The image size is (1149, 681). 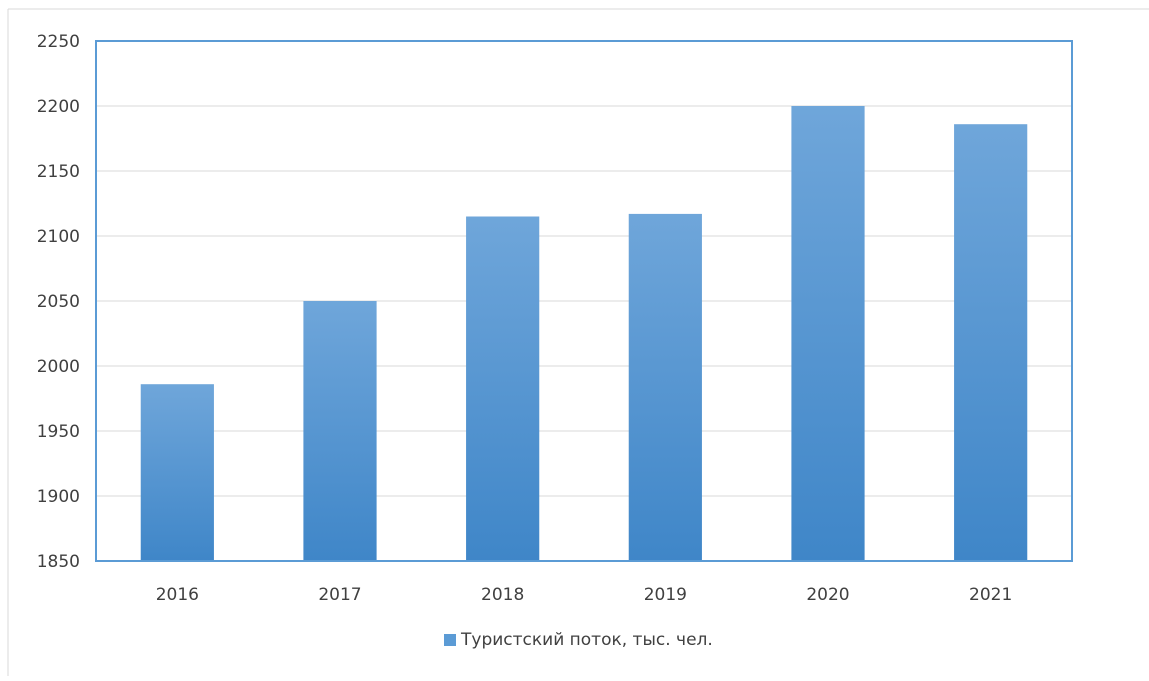 What do you see at coordinates (339, 595) in the screenshot?
I see `x-tick-label: 2017` at bounding box center [339, 595].